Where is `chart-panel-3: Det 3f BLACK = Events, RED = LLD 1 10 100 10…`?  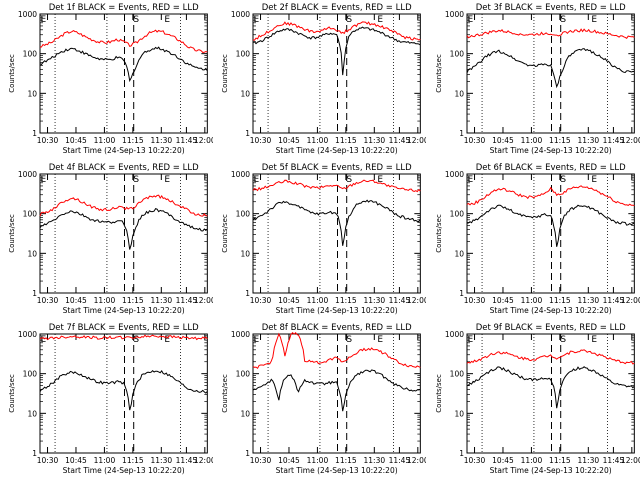
chart-panel-3: Det 3f BLACK = Events, RED = LLD 1 10 100 10… is located at coordinates (537, 79).